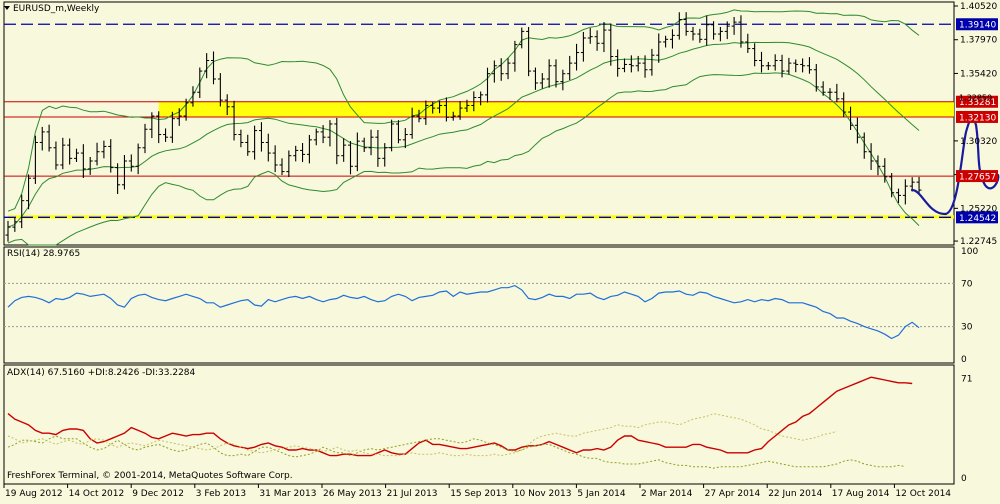 The height and width of the screenshot is (504, 1000). I want to click on time-tick-label-10: 2 Mar 2014, so click(667, 494).